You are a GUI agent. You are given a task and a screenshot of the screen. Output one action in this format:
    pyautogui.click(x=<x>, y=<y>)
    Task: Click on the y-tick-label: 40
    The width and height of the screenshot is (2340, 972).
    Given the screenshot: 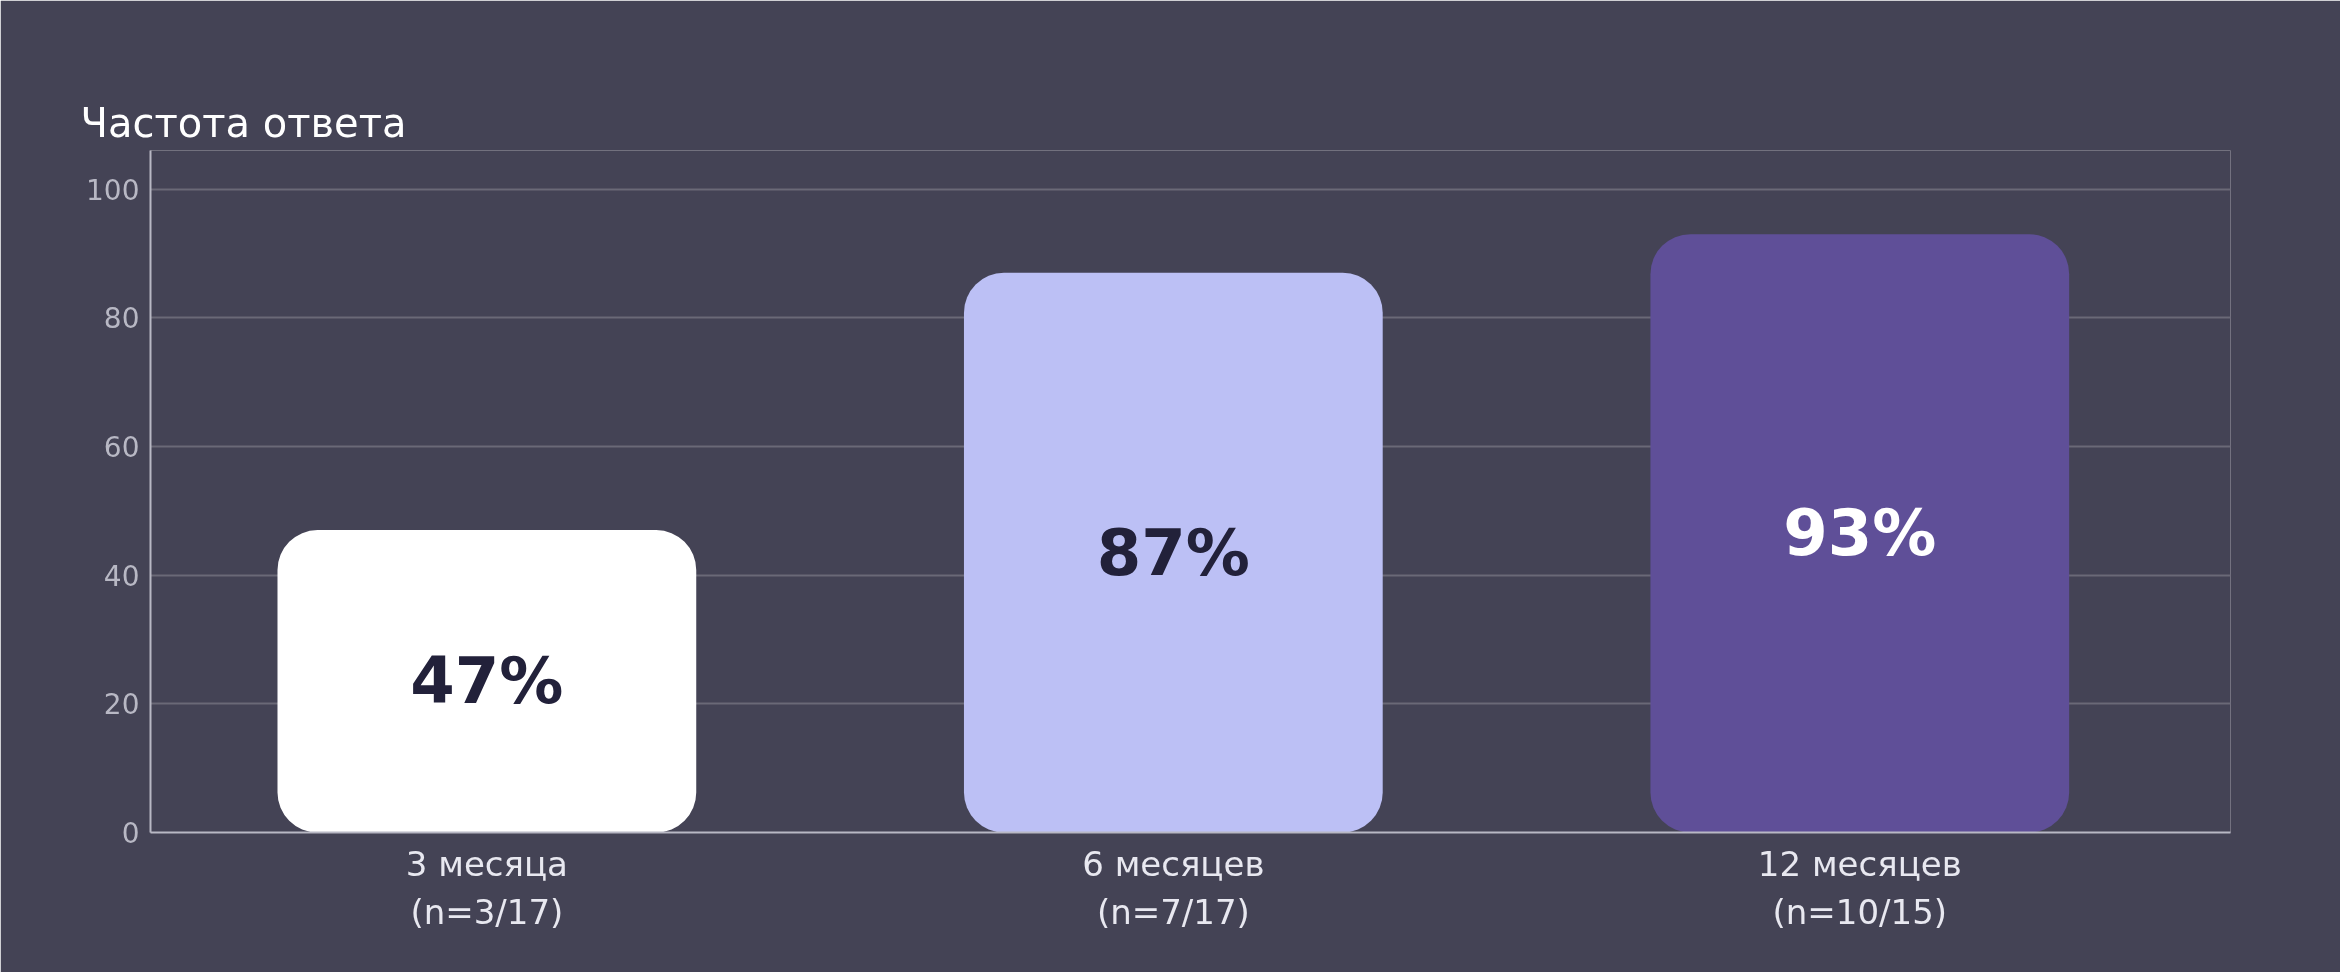 What is the action you would take?
    pyautogui.click(x=121, y=576)
    